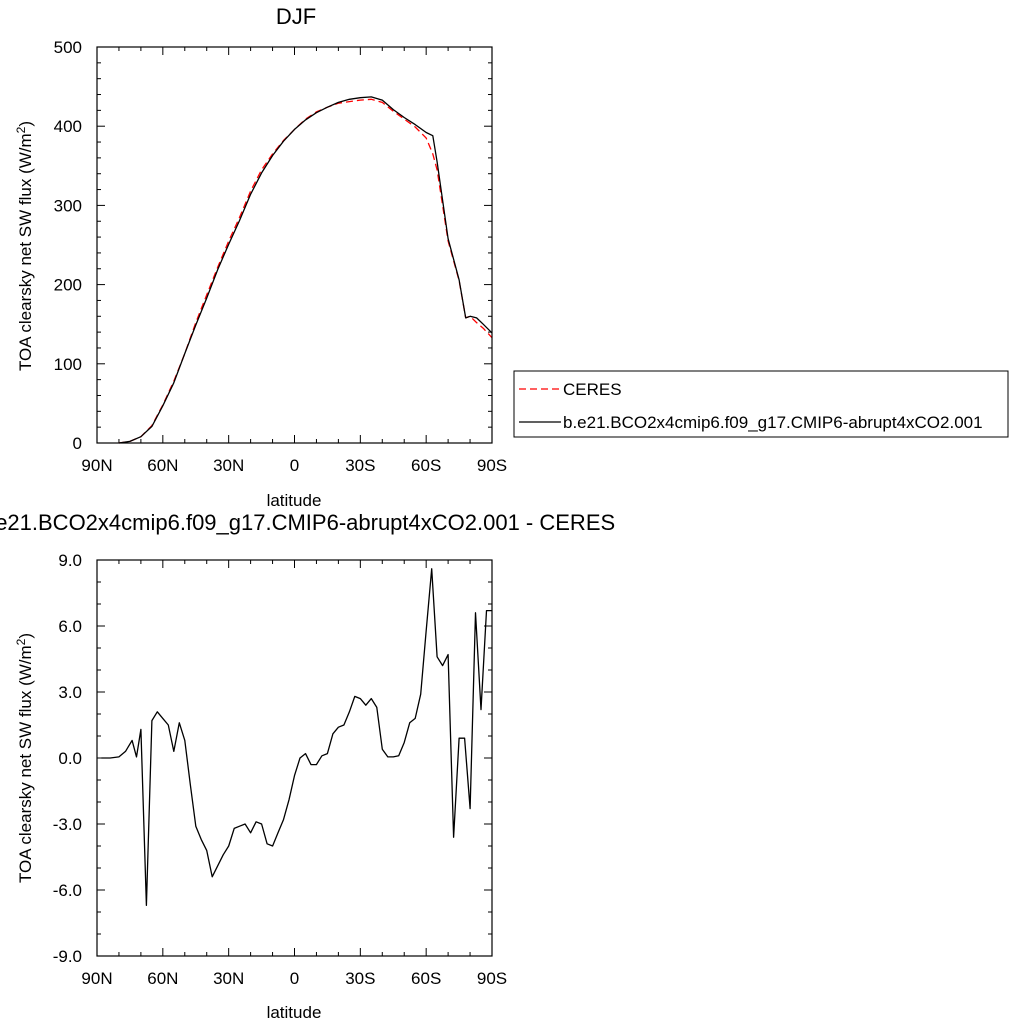 The image size is (1024, 1024). I want to click on bottom-panel-ylabel: TOA clearsky net SW flux (W/m2), so click(24, 758).